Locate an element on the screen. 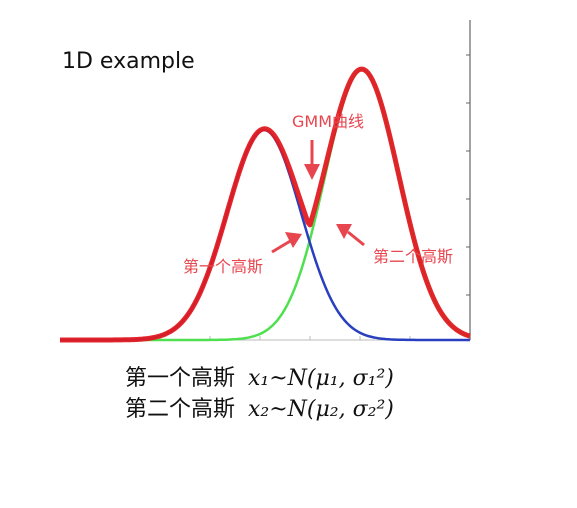 This screenshot has width=577, height=508. first-gaussian-label: 第一个高斯 is located at coordinates (223, 266).